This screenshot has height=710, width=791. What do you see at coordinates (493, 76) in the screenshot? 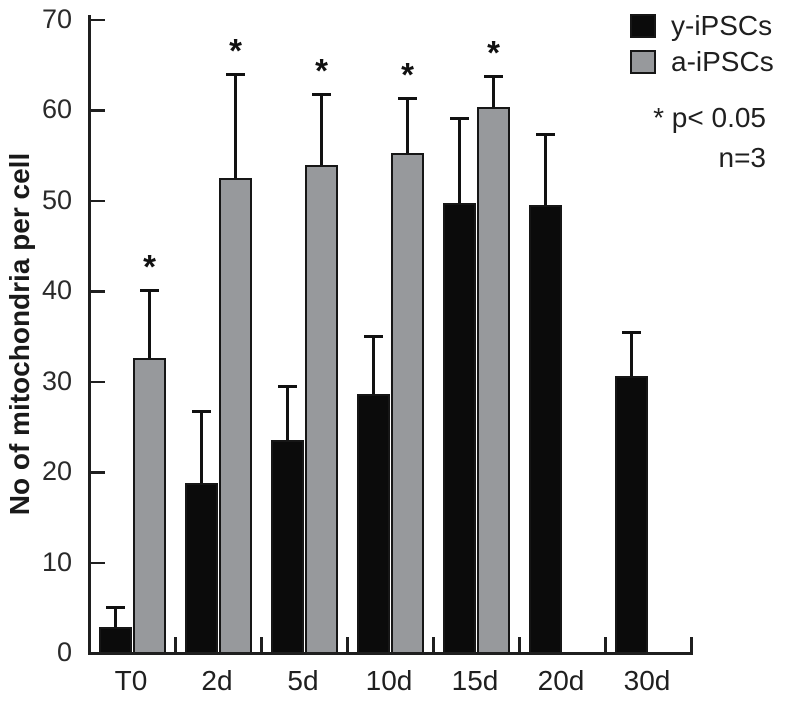
I see `error-cap-a-iPSCs-15d` at bounding box center [493, 76].